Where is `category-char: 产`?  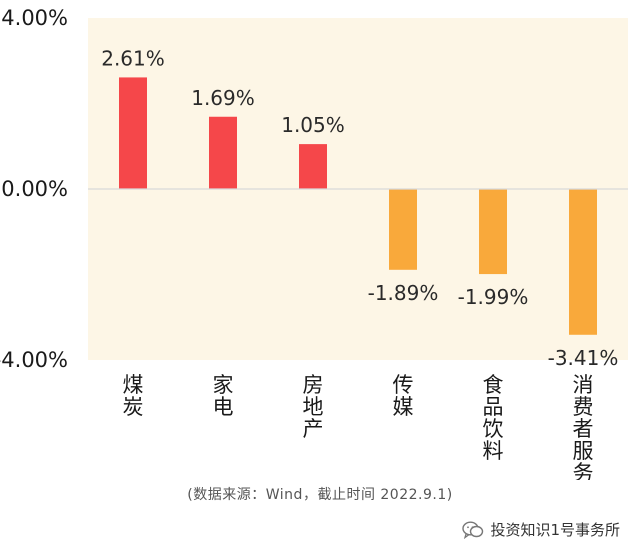 category-char: 产 is located at coordinates (313, 429).